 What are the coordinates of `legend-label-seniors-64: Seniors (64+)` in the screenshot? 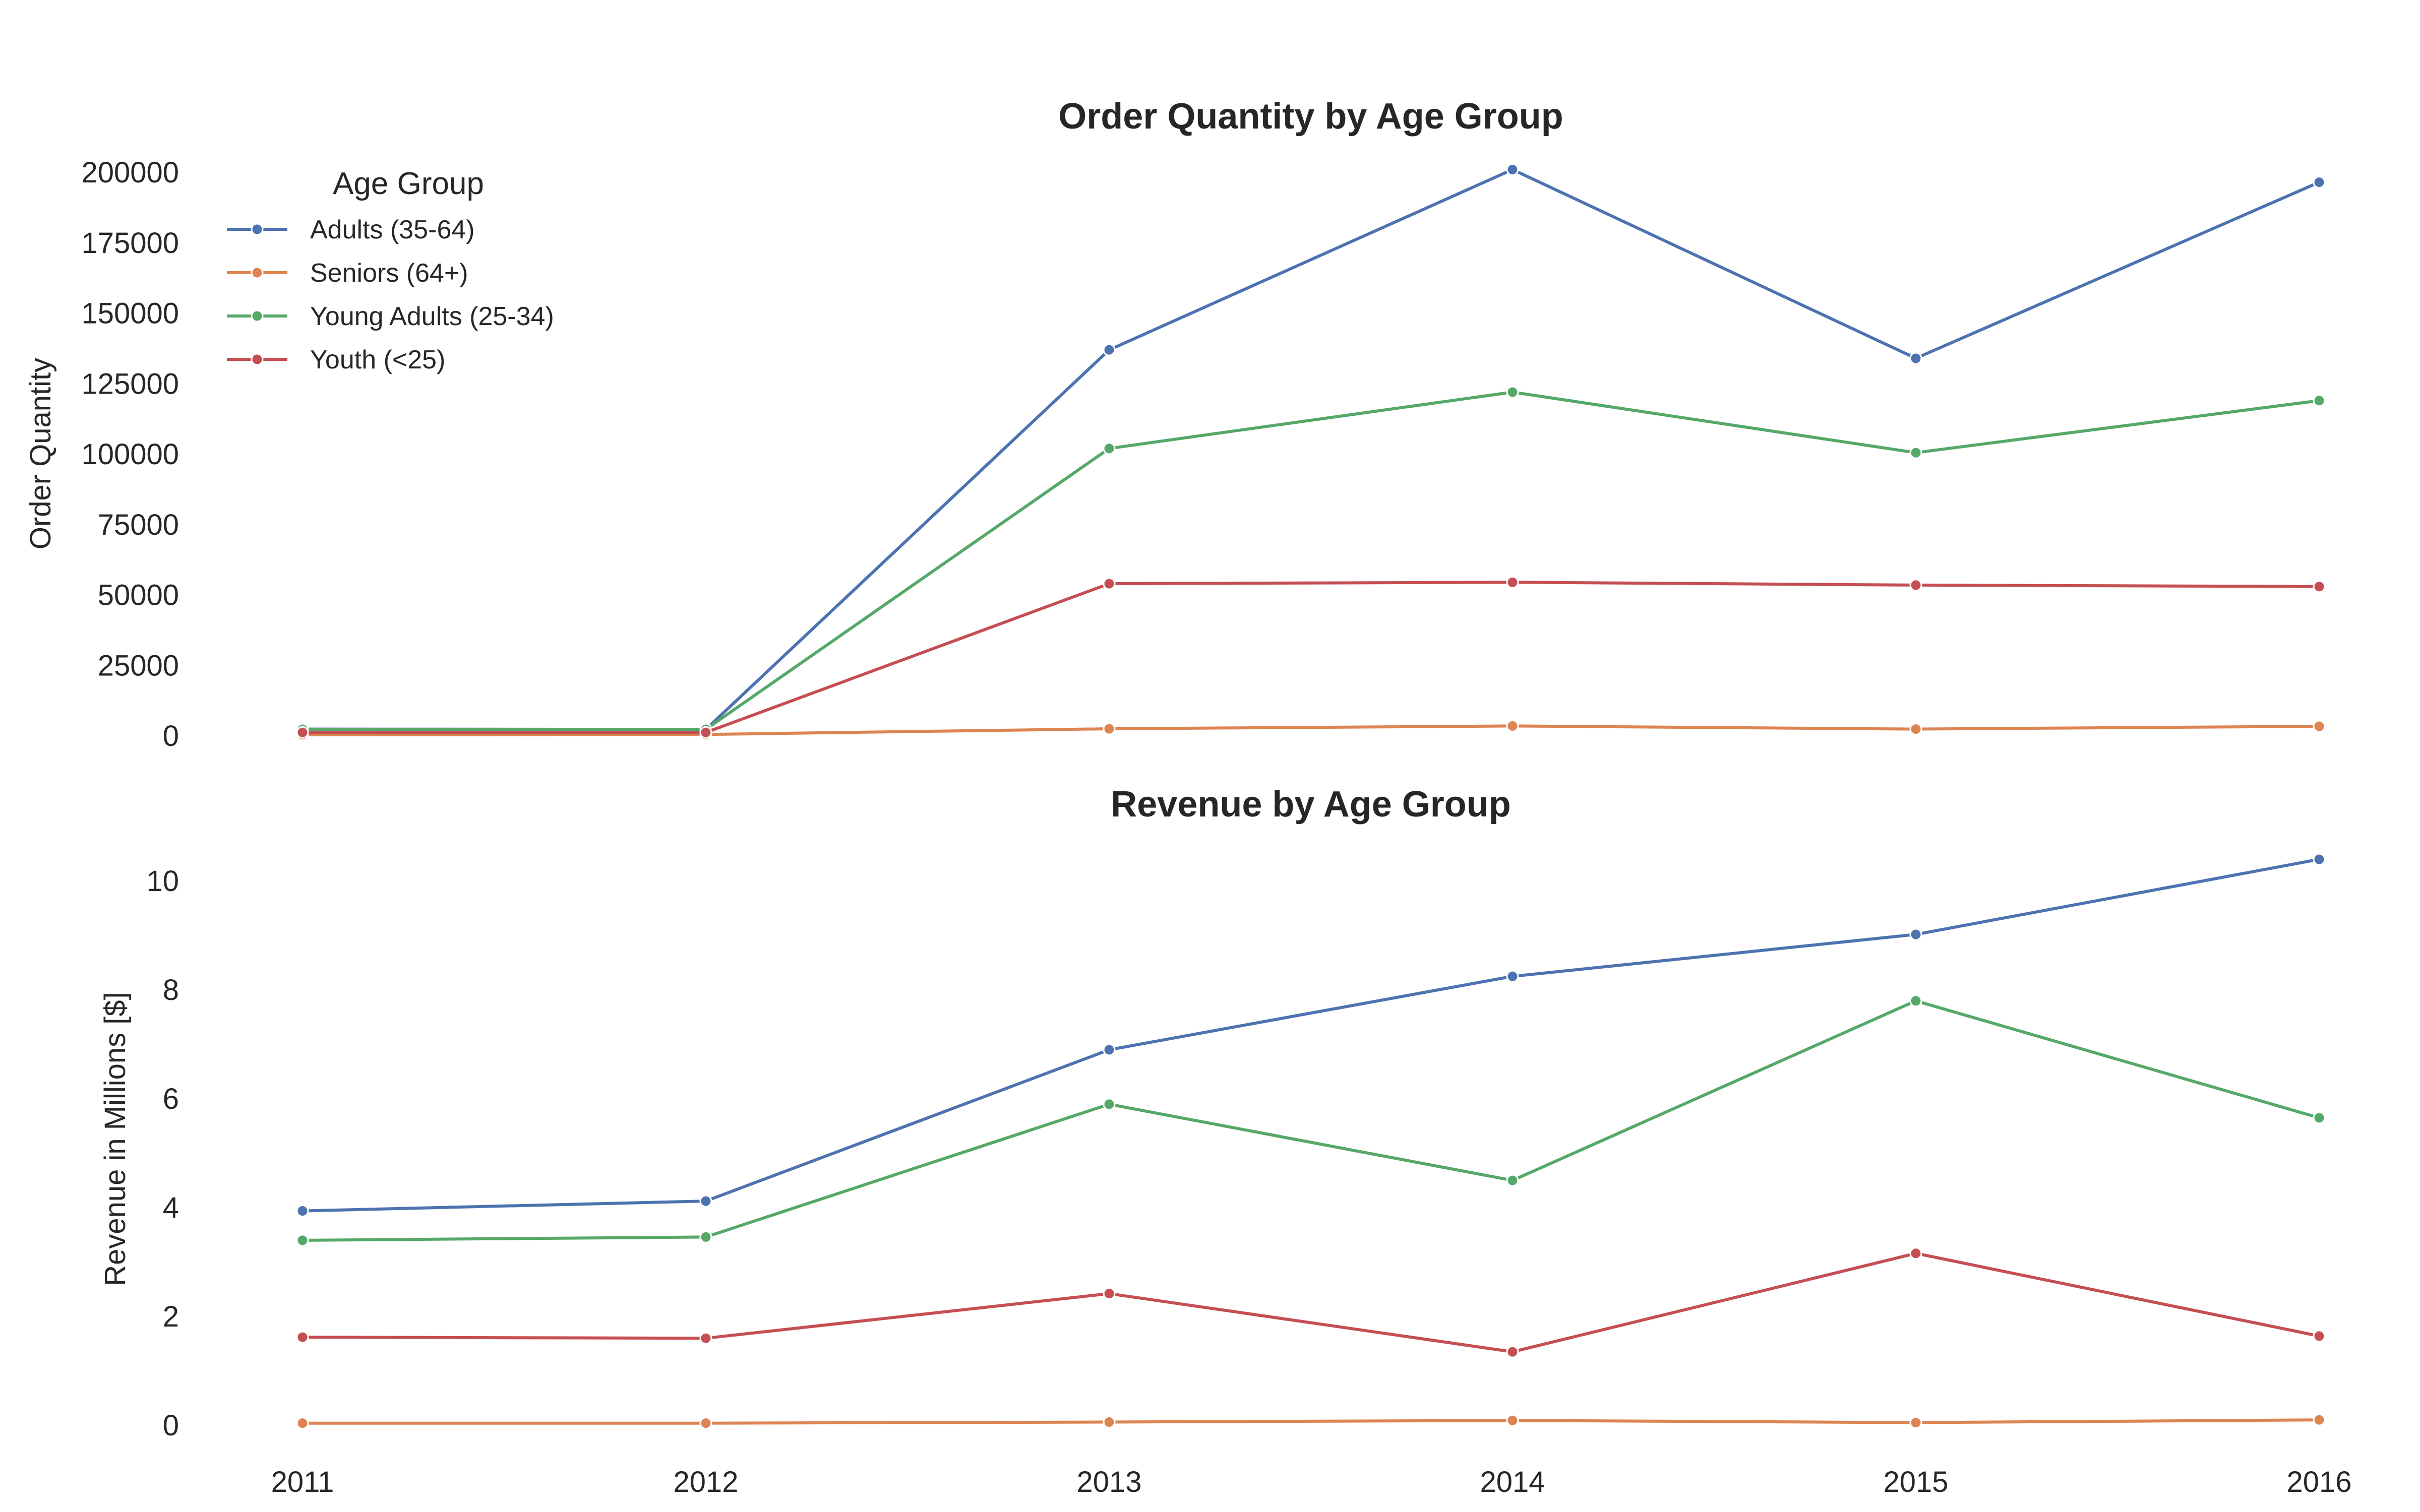 It's located at (389, 273).